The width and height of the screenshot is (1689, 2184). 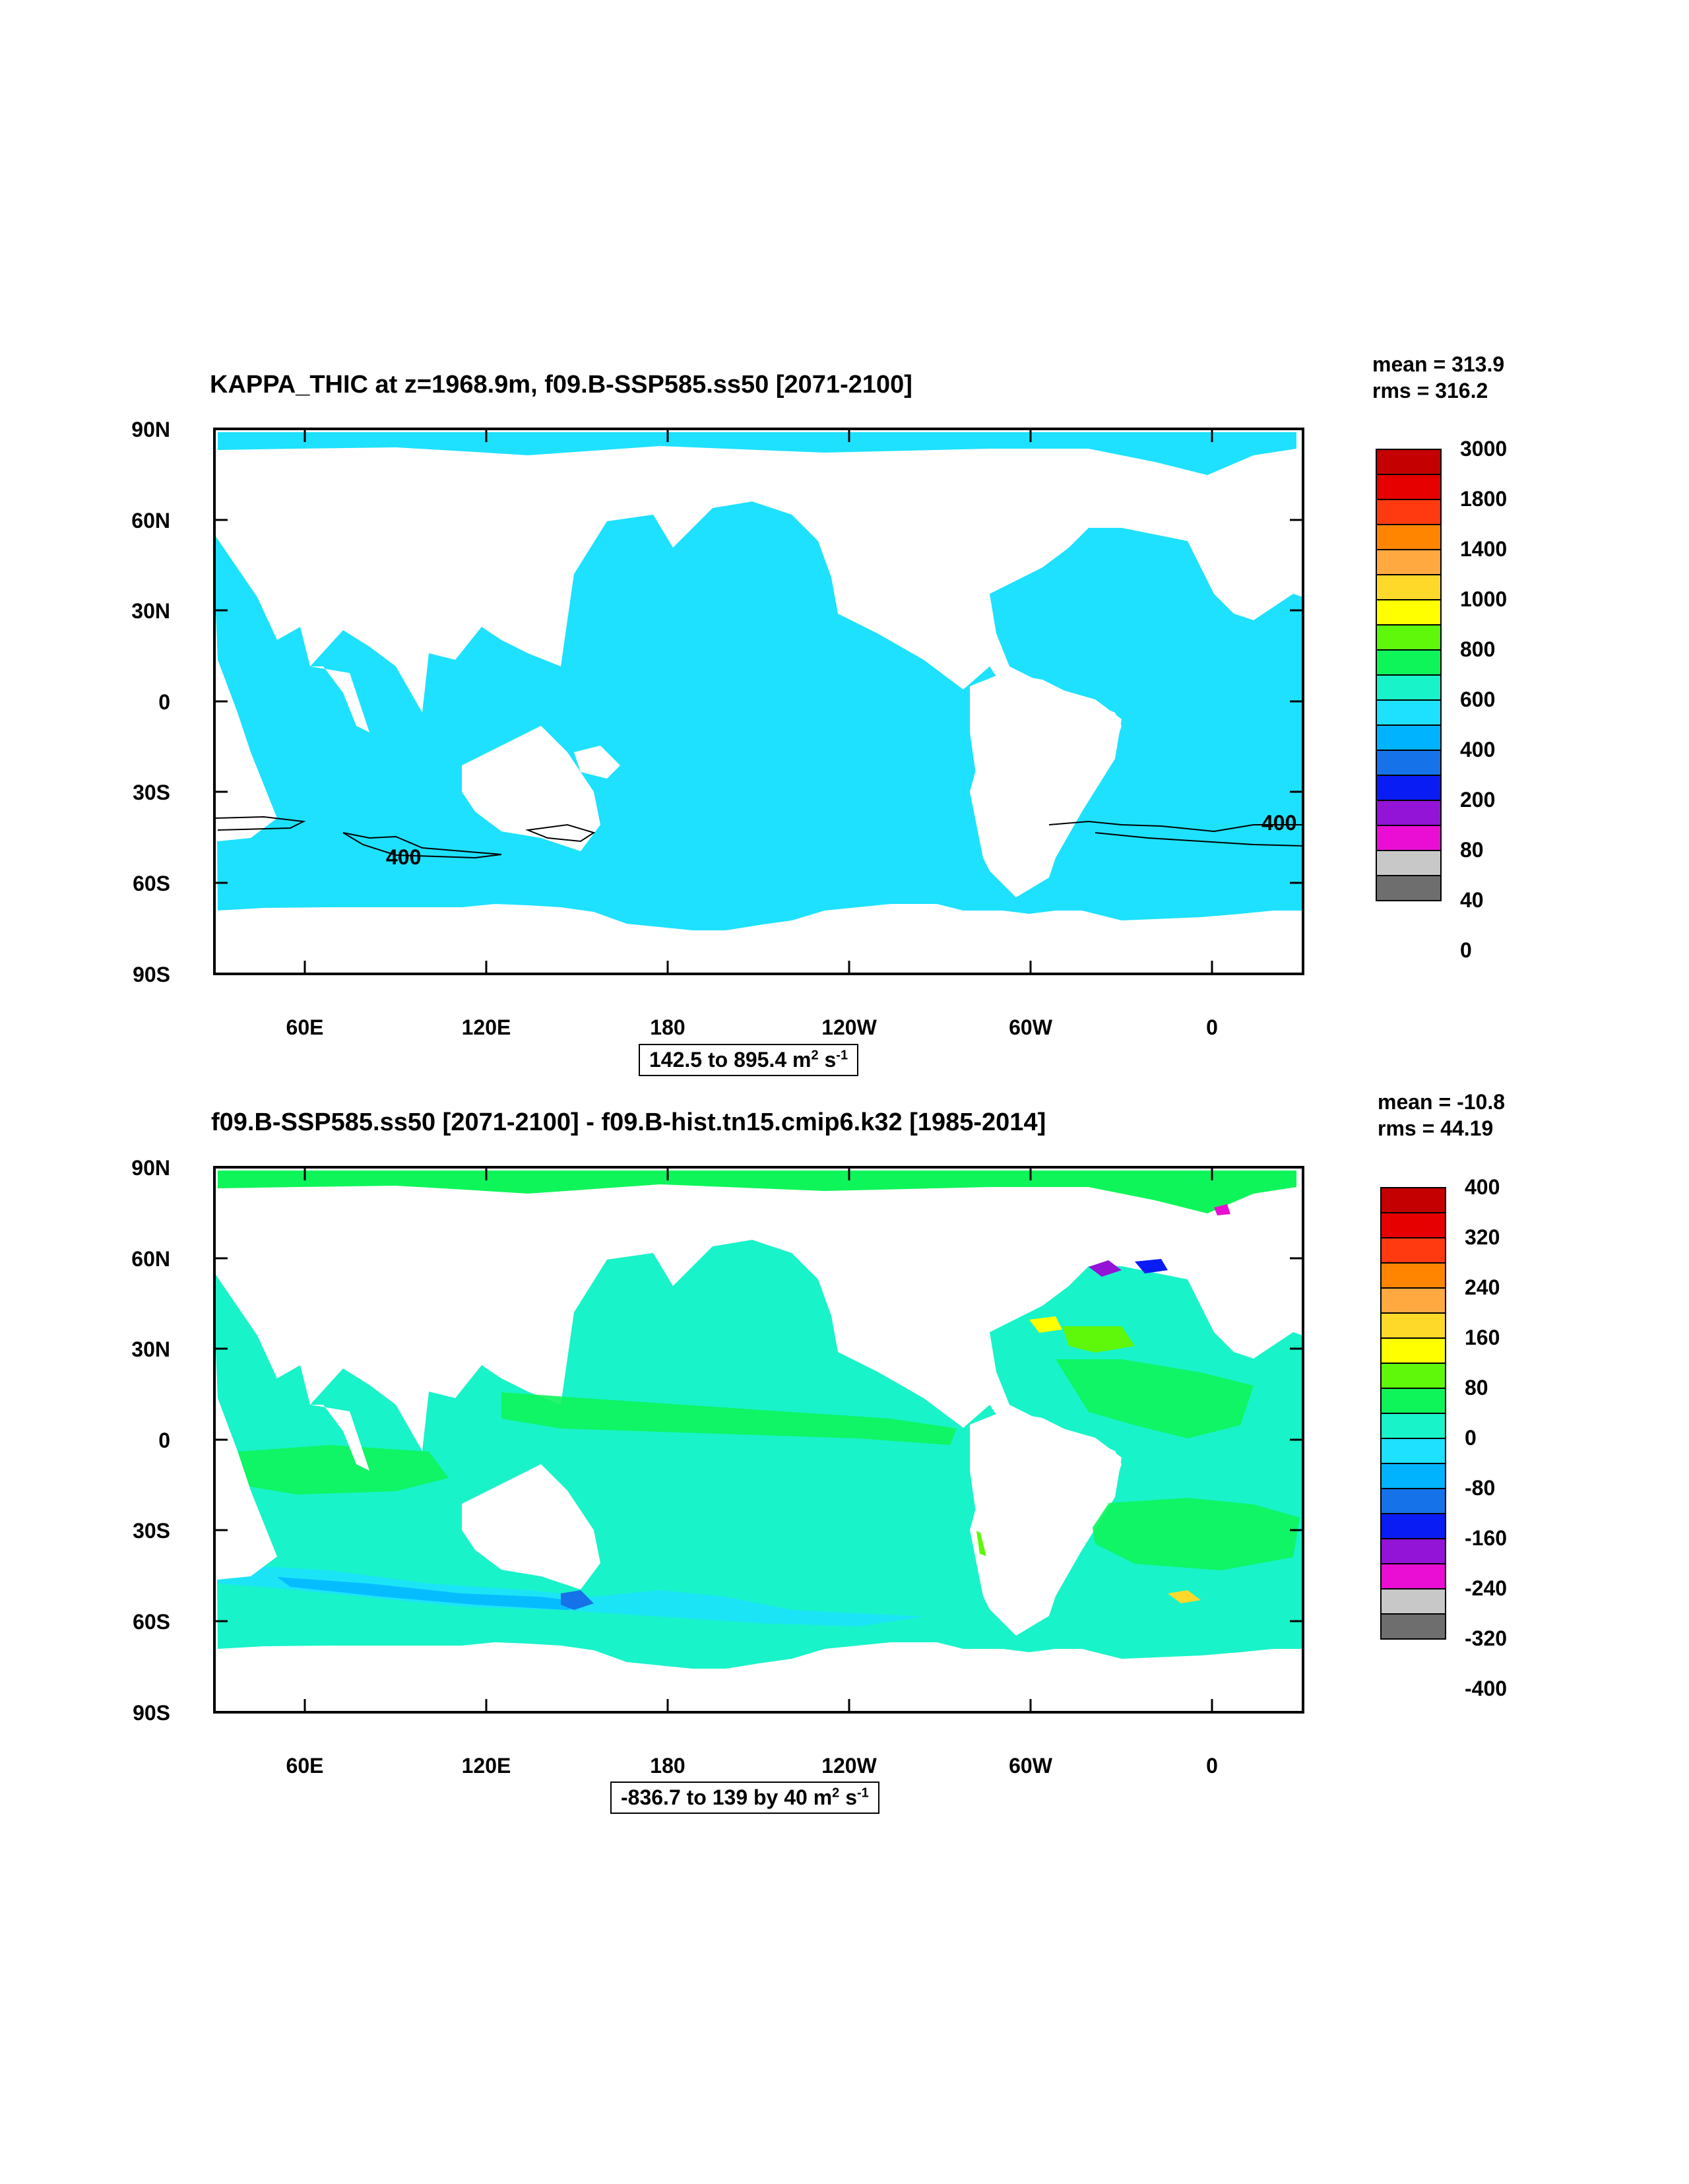 I want to click on colorbar-label: 600, so click(x=1478, y=699).